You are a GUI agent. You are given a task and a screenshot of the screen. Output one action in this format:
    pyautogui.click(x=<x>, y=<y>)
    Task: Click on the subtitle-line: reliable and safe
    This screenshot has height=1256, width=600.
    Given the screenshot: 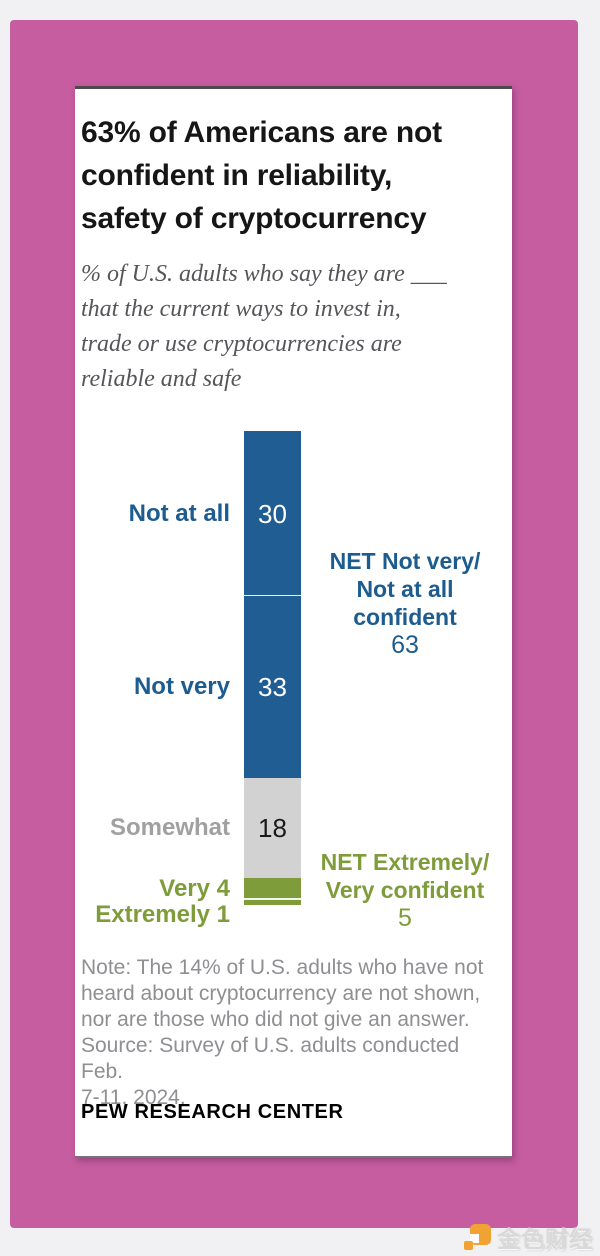 What is the action you would take?
    pyautogui.click(x=161, y=379)
    